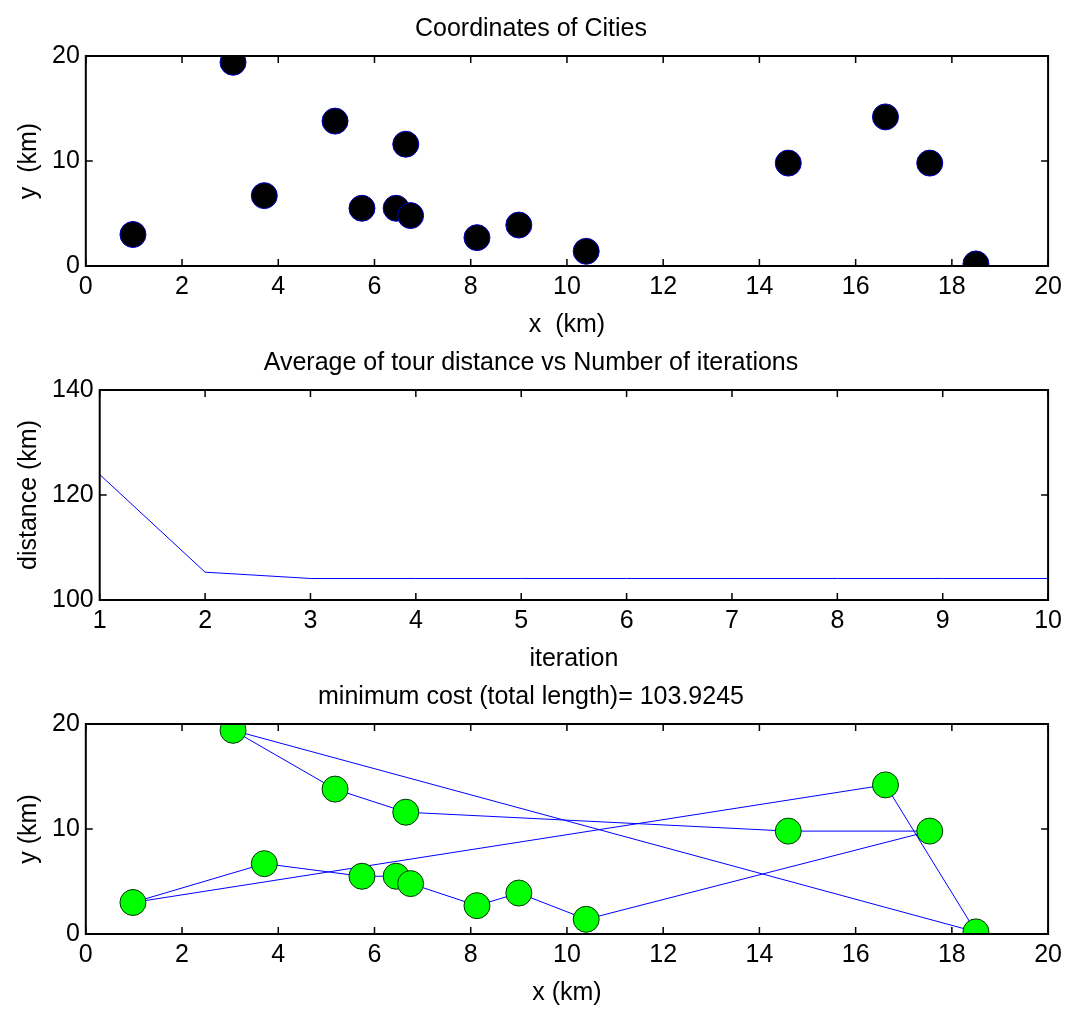 The width and height of the screenshot is (1078, 1019). Describe the element at coordinates (531, 360) in the screenshot. I see `chart-title: Average of tour distance vs Number of iterations` at that location.